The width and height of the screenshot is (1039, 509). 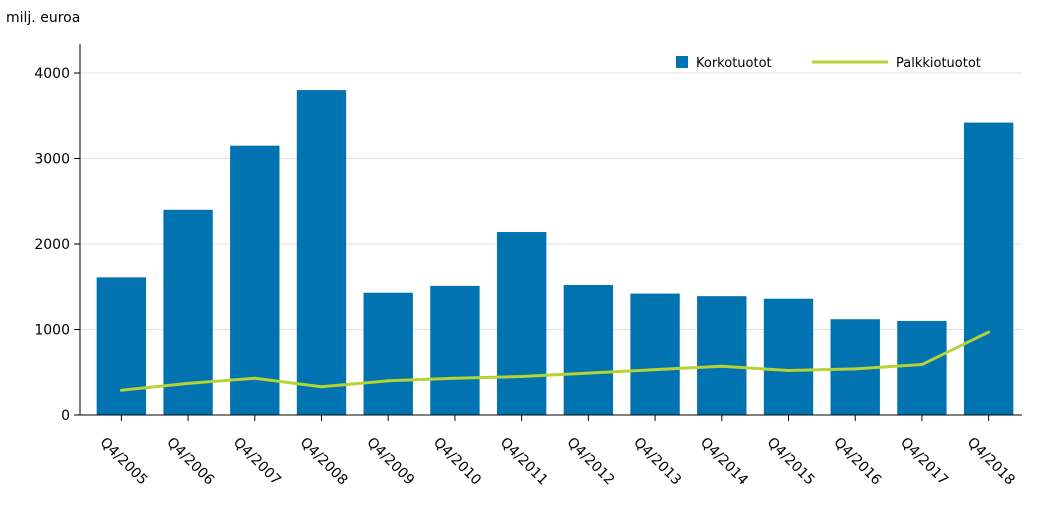 I want to click on x-tick-label: Q4/2010, so click(x=457, y=462).